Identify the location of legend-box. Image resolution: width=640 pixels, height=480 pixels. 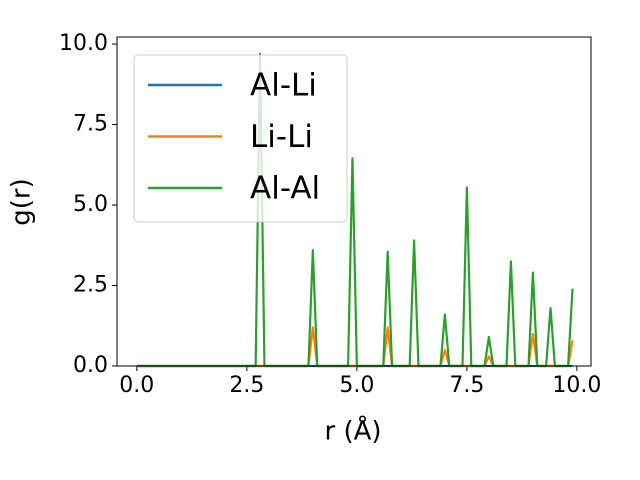
(240, 138).